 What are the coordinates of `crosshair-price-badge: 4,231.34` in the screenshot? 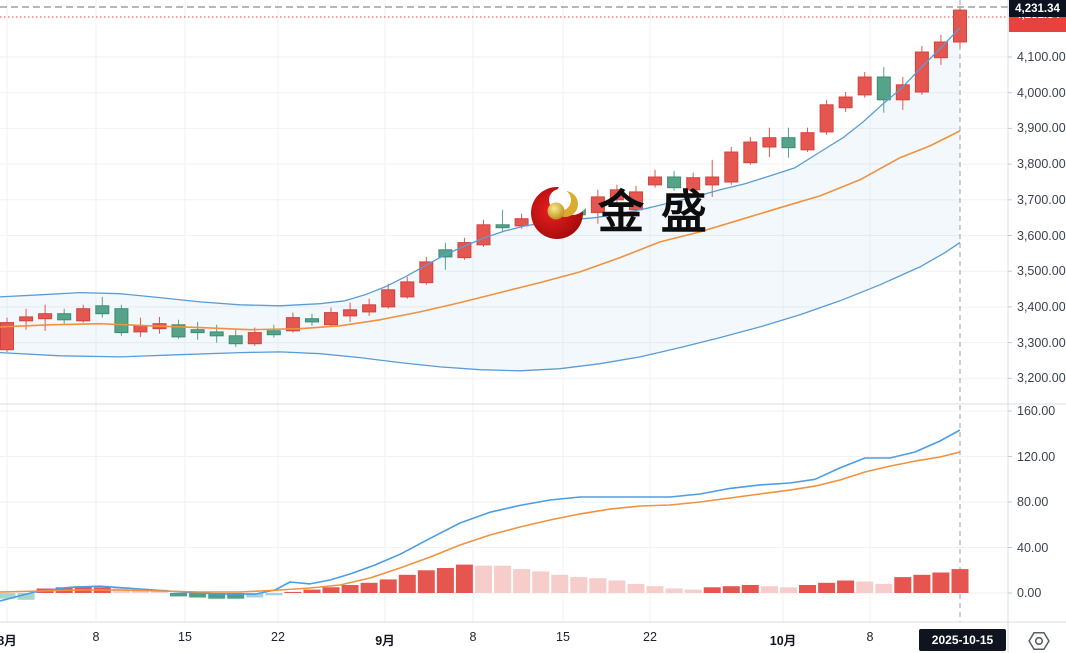 It's located at (1037, 8).